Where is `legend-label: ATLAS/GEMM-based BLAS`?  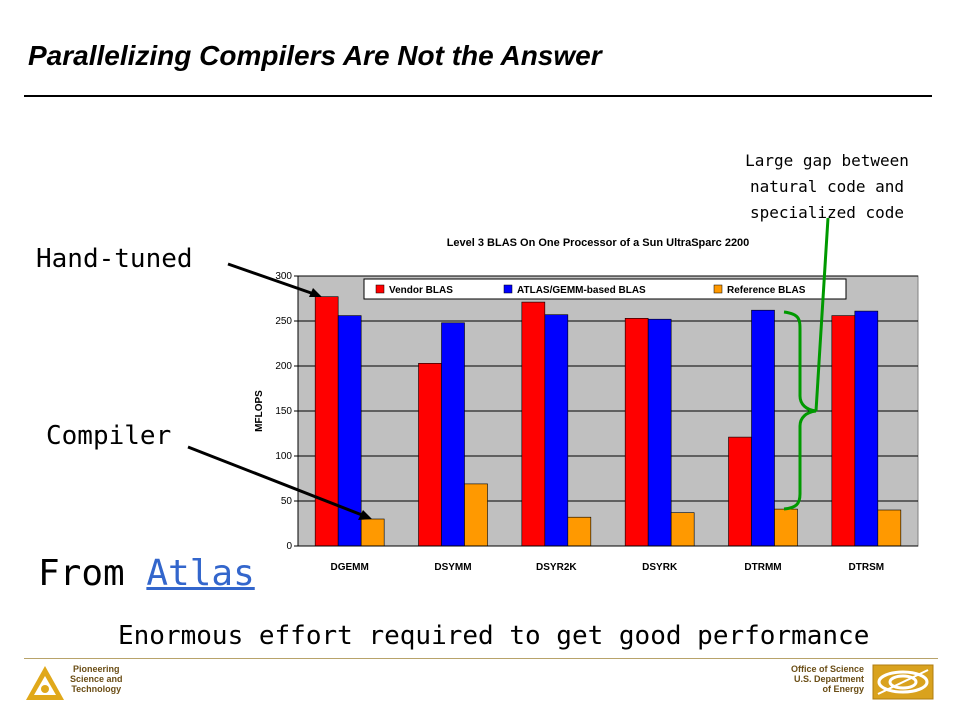
legend-label: ATLAS/GEMM-based BLAS is located at coordinates (581, 290).